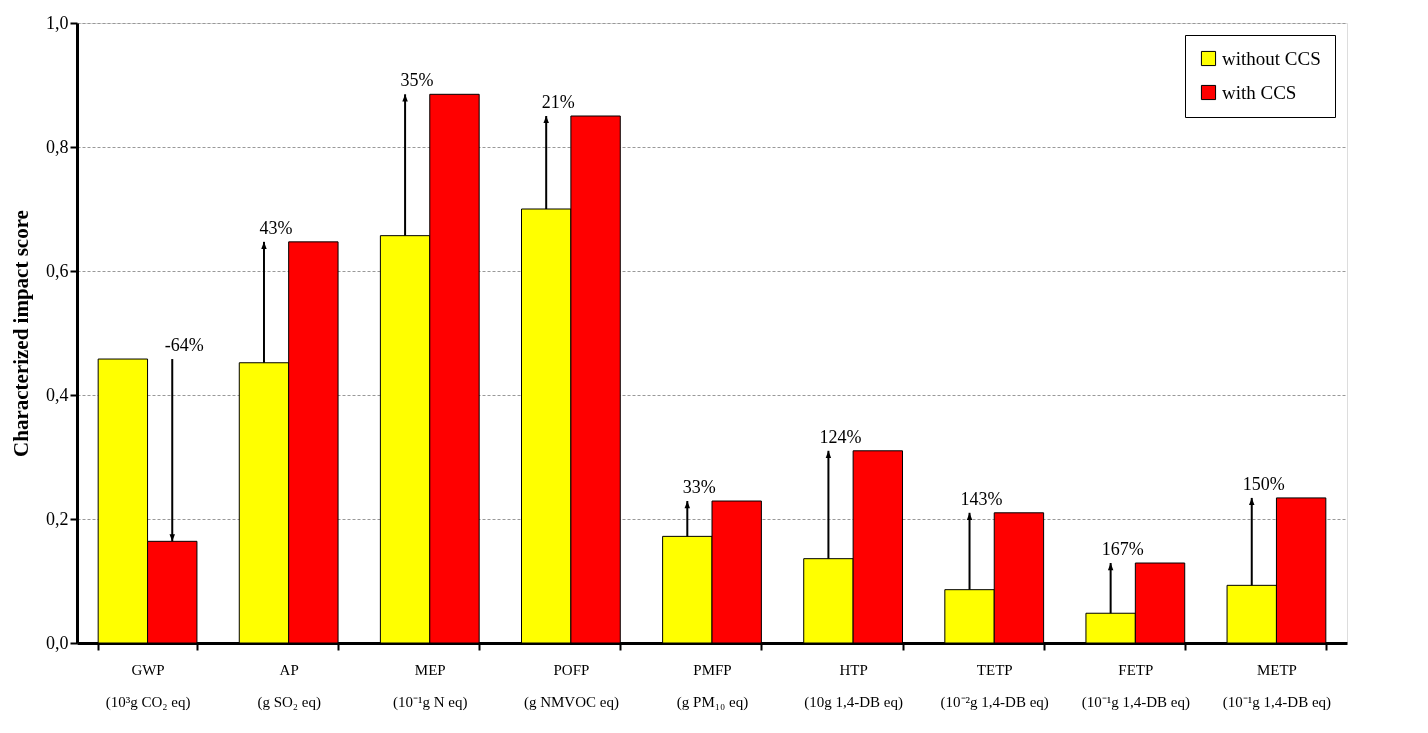 The height and width of the screenshot is (733, 1428). I want to click on annotation: 21%, so click(558, 102).